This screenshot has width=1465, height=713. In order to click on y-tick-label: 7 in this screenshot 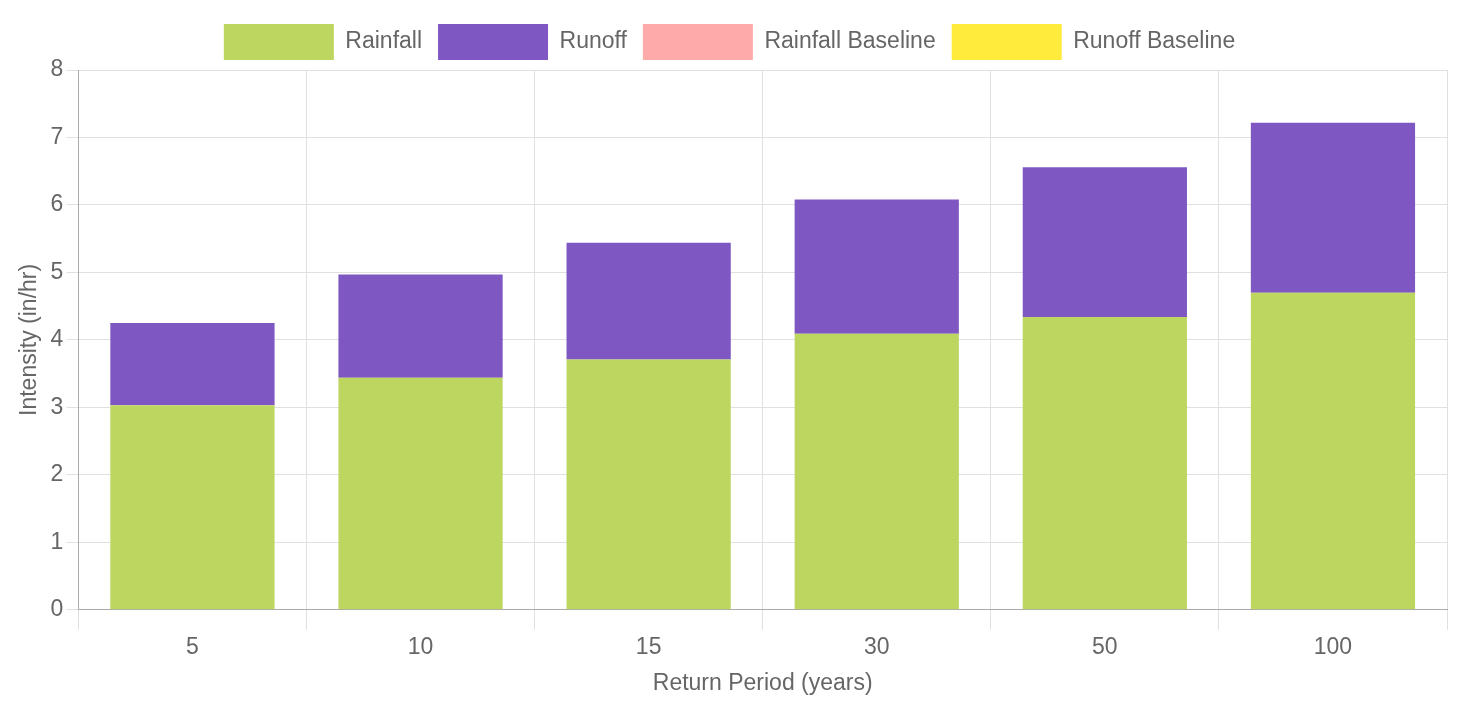, I will do `click(57, 135)`.